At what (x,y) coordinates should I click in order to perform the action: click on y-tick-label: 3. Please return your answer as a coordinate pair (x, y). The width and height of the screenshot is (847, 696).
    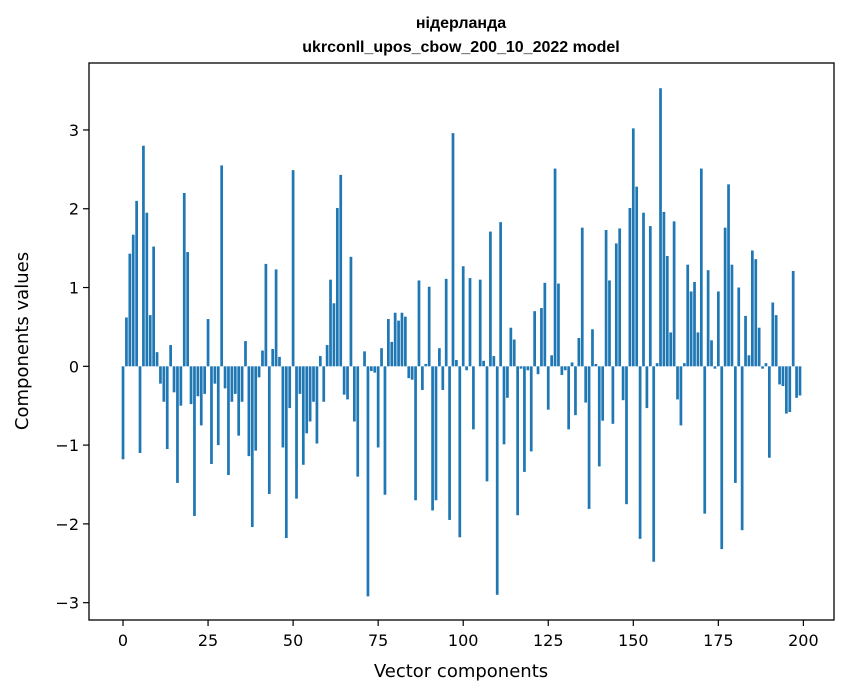
    Looking at the image, I should click on (74, 130).